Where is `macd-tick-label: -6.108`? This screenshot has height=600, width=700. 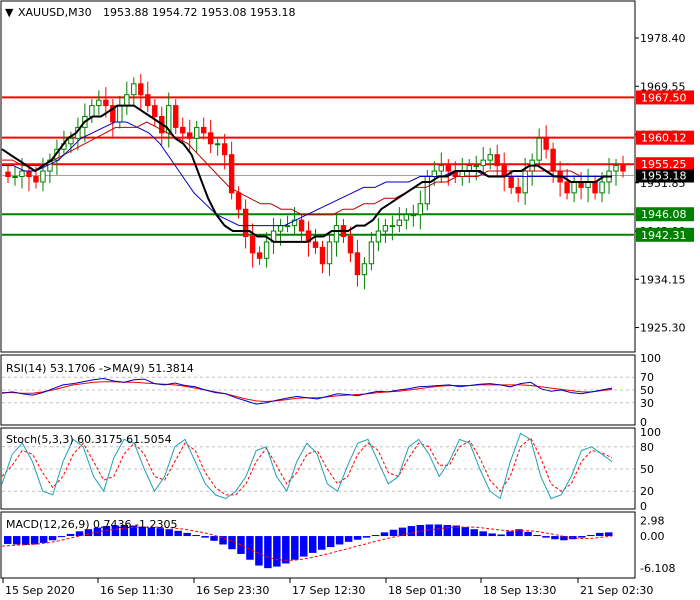
macd-tick-label: -6.108 is located at coordinates (657, 568).